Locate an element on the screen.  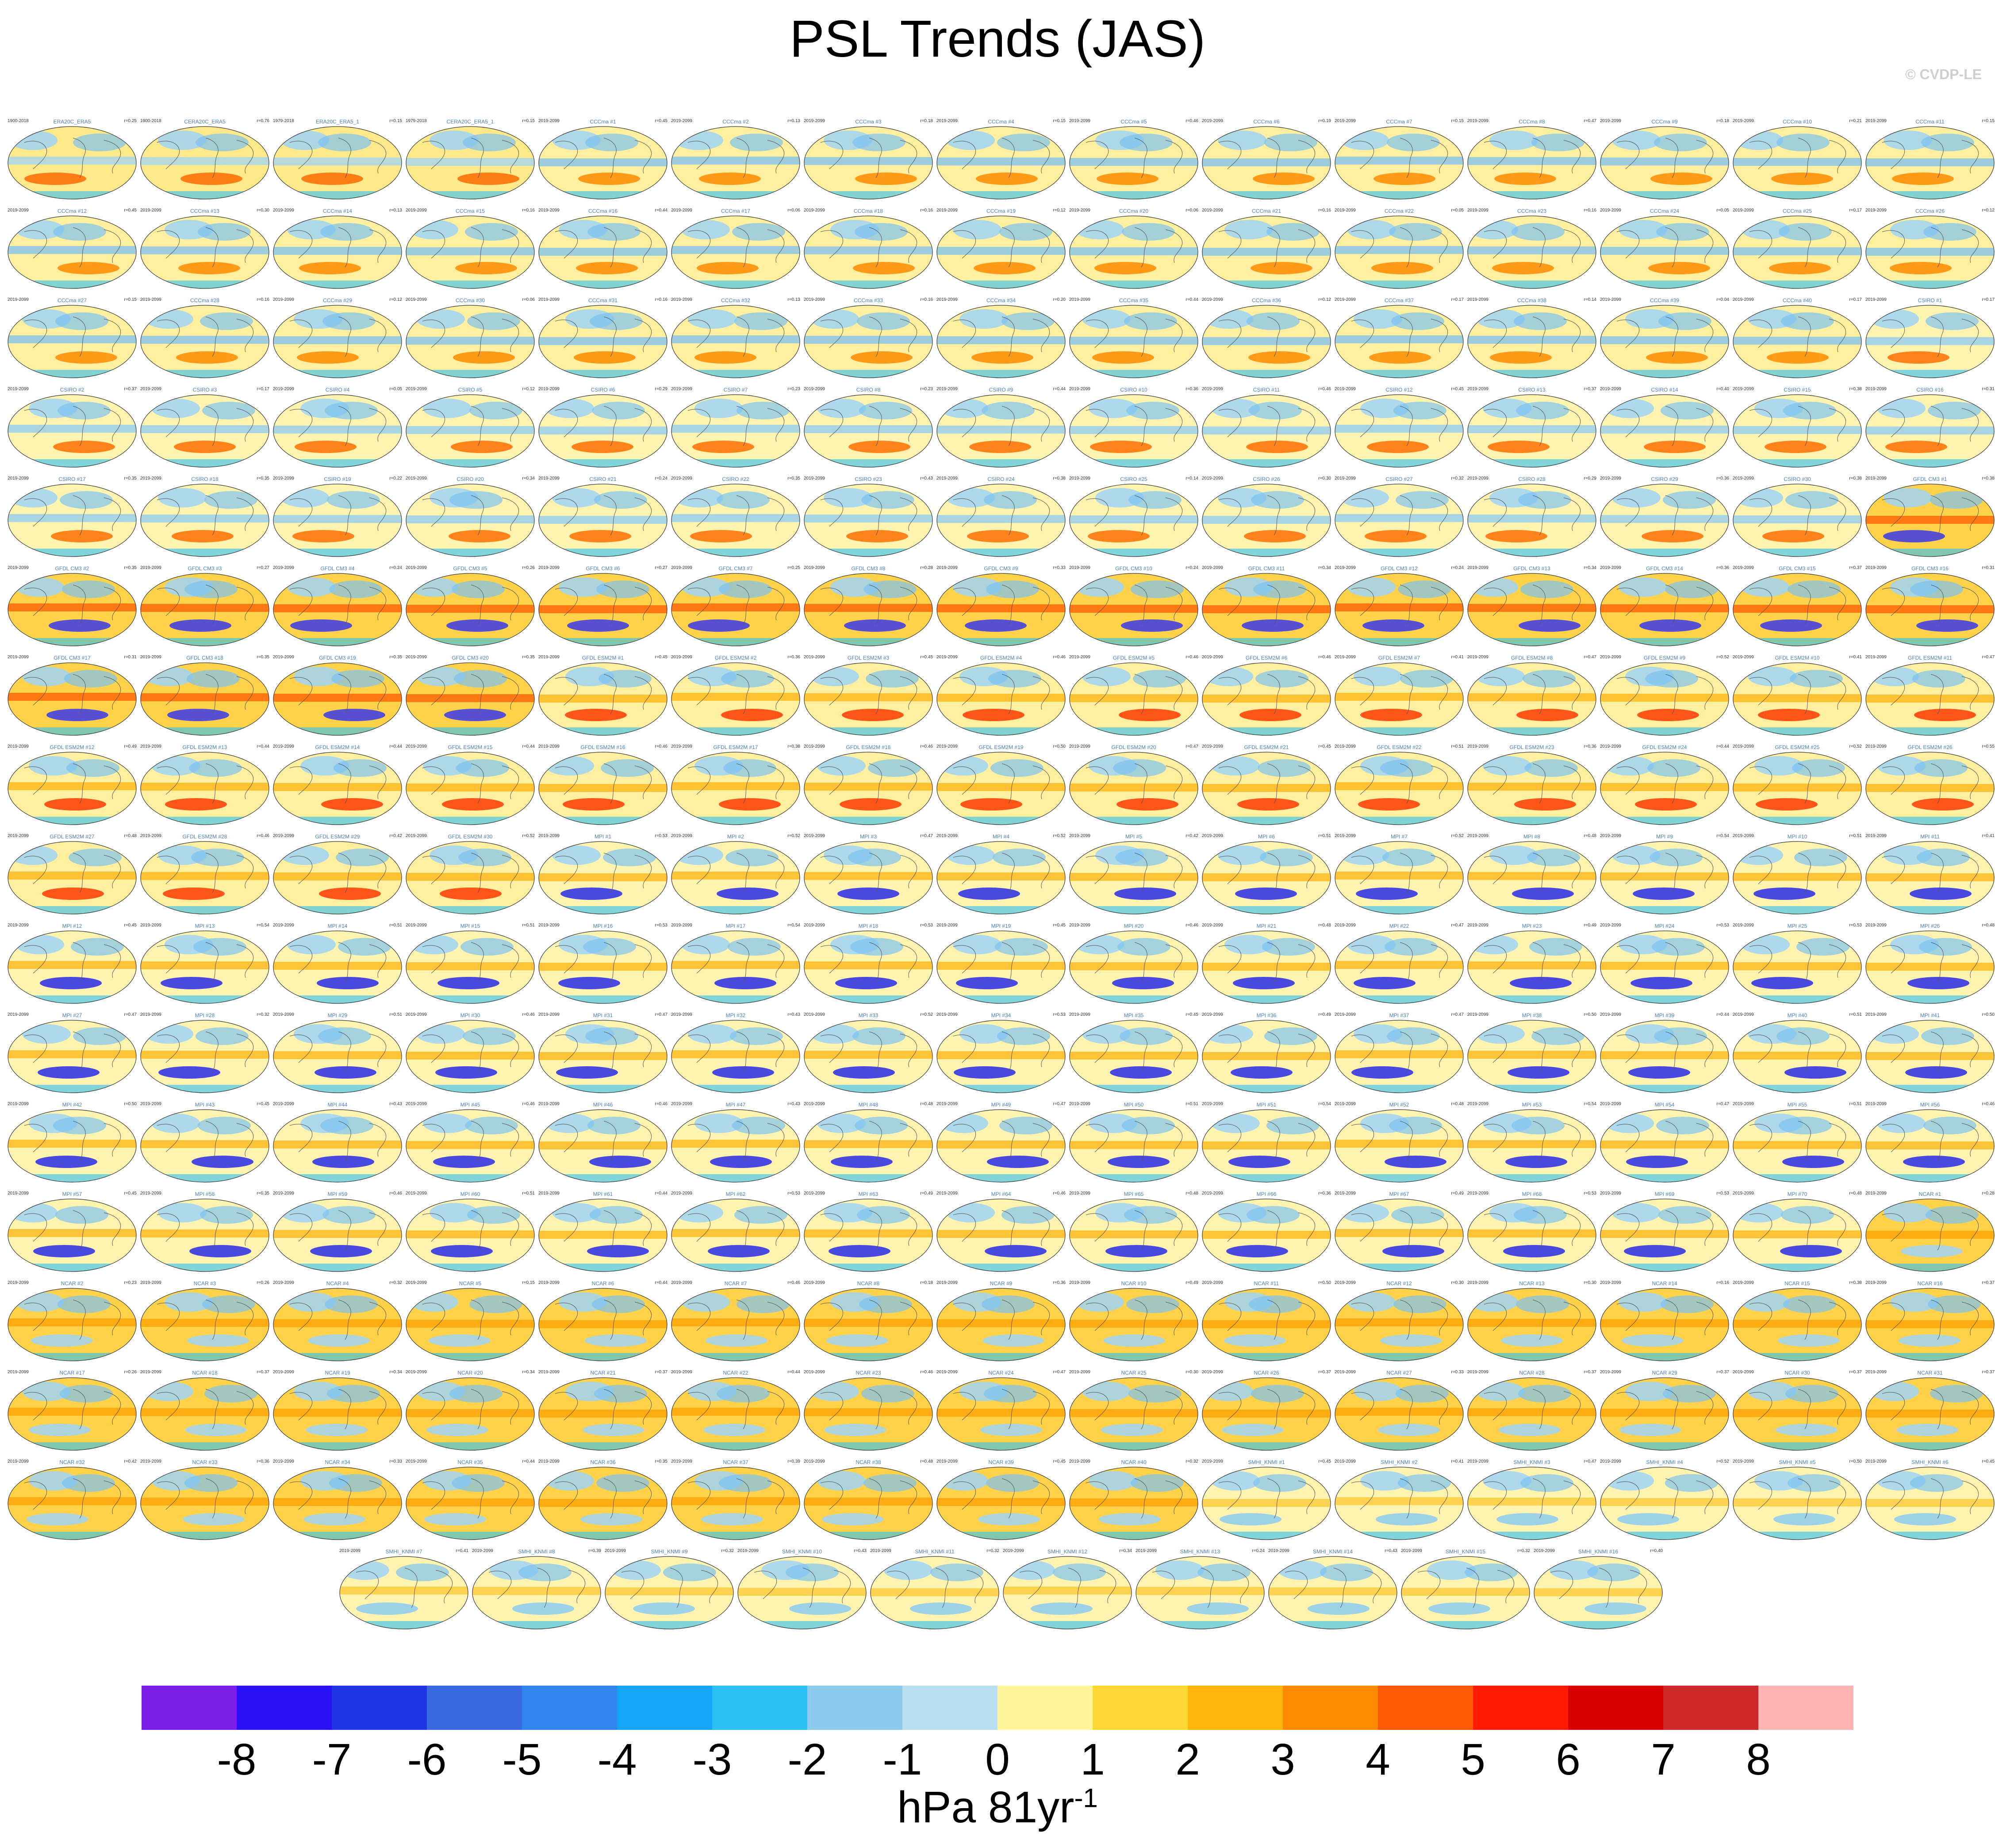
panel-title: SMHI_KNMI #8 is located at coordinates (536, 1551).